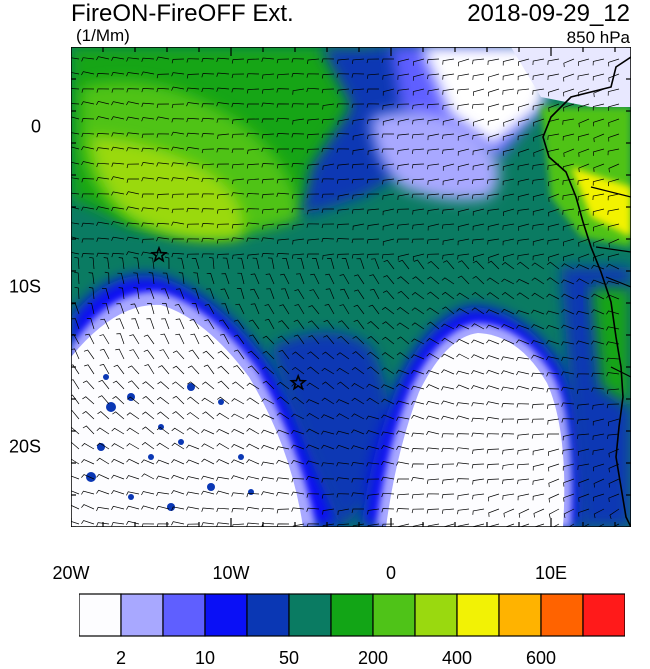  What do you see at coordinates (187, 415) in the screenshot?
I see `sw-clear` at bounding box center [187, 415].